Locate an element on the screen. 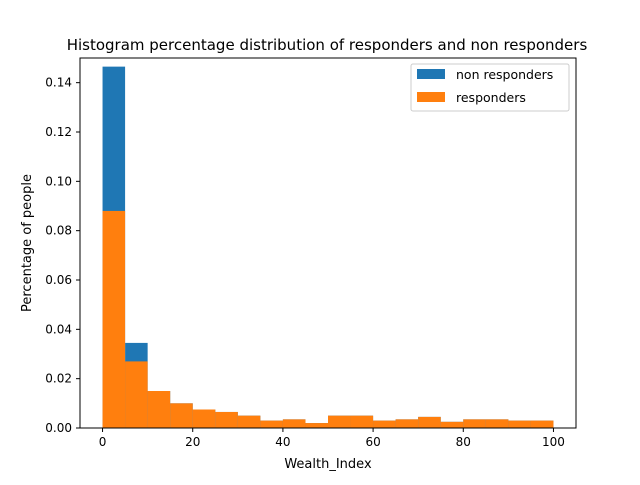  legend-label-non-responders: non responders is located at coordinates (504, 74).